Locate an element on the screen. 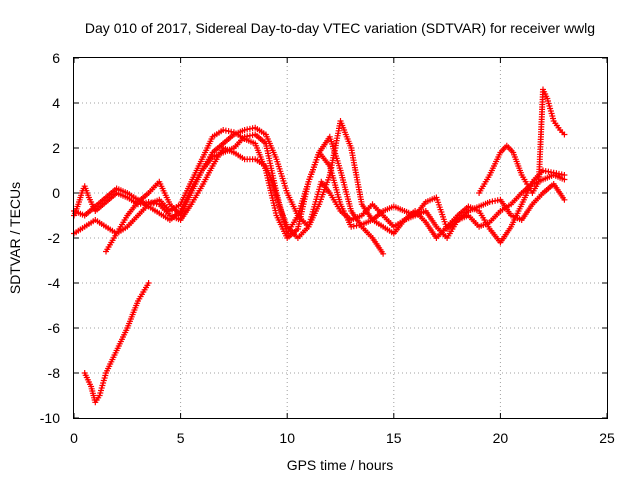  y-tick-label: 2 is located at coordinates (56, 148).